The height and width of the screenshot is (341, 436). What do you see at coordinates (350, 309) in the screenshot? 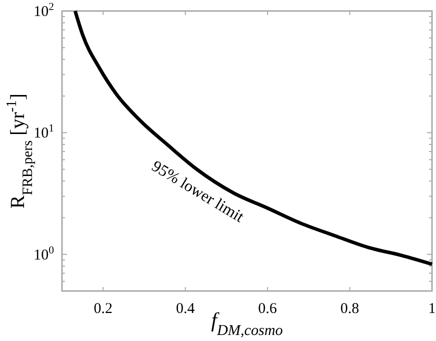
I see `x-tick-label: 0.8` at bounding box center [350, 309].